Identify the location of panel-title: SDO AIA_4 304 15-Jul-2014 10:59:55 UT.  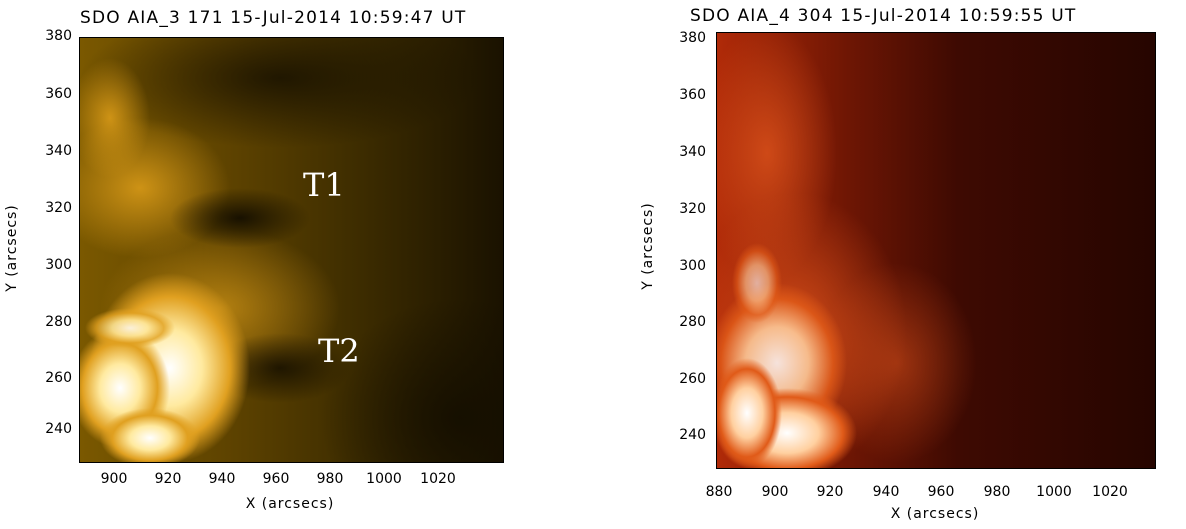
(883, 16).